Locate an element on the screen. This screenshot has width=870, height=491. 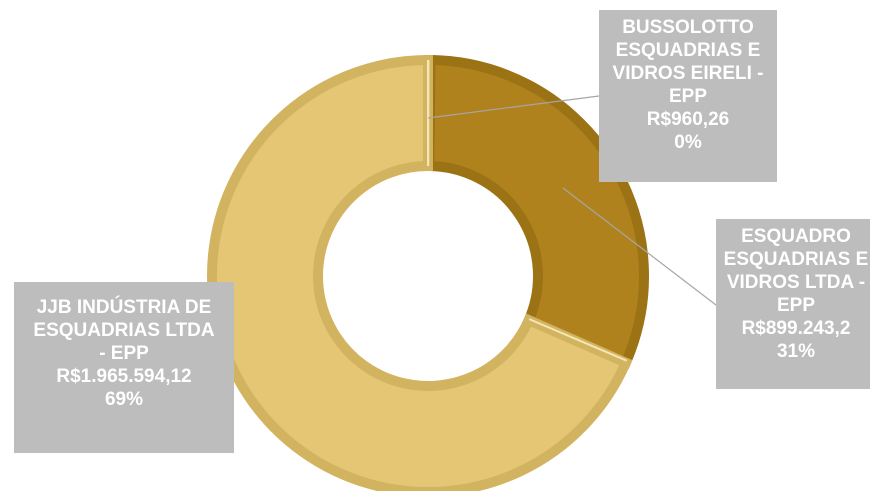
label-value: R$1.965.594,12 is located at coordinates (124, 376).